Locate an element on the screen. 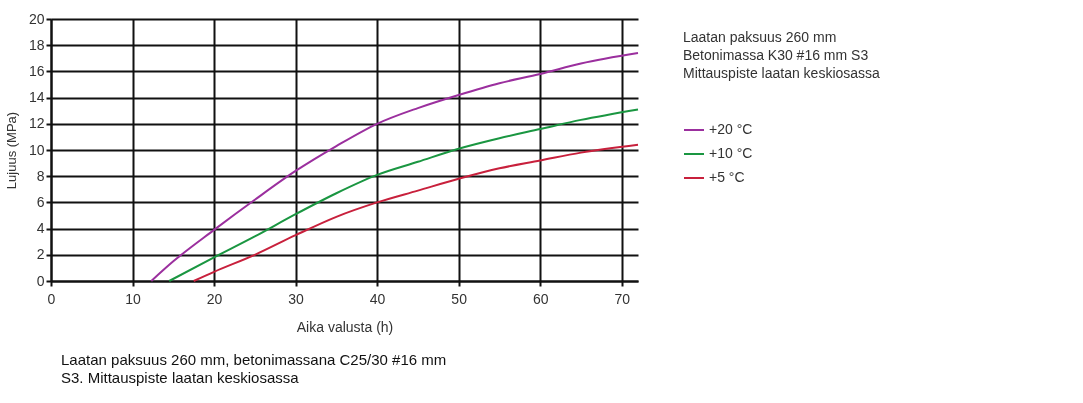  legend-label: +5 °C is located at coordinates (727, 177).